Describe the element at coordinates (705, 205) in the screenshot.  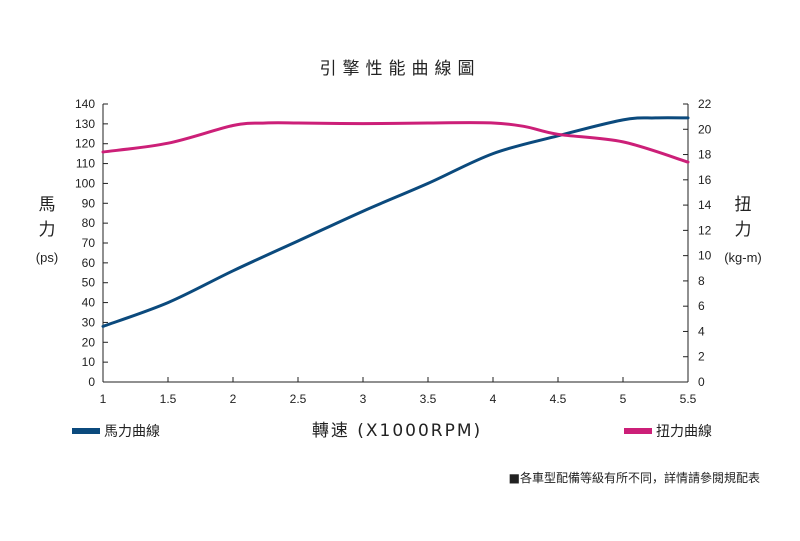
I see `right-tick-label: 14` at that location.